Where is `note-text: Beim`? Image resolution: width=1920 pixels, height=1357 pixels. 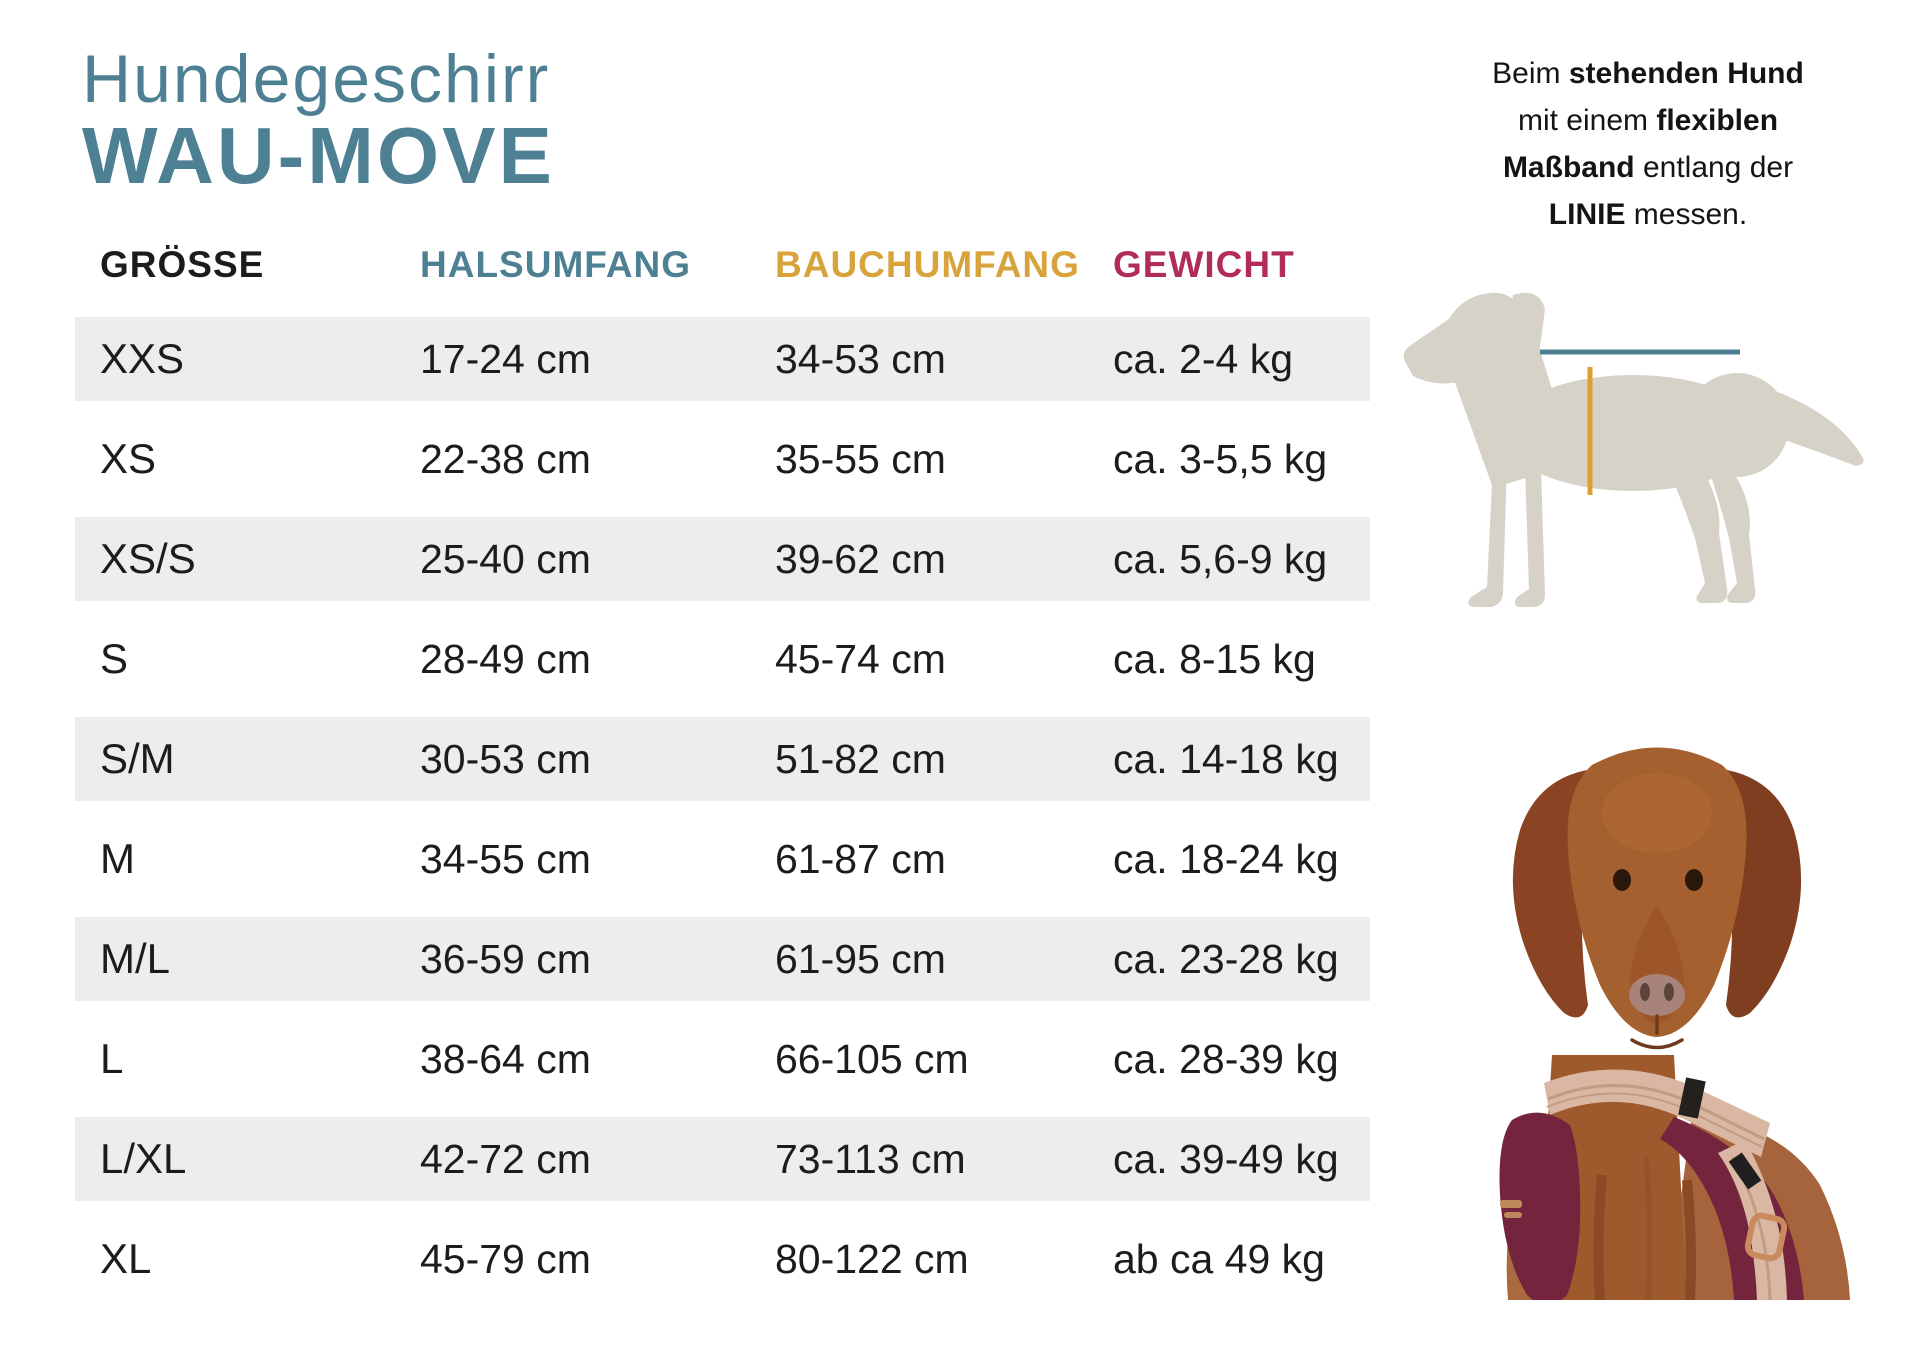
note-text: Beim is located at coordinates (1530, 73).